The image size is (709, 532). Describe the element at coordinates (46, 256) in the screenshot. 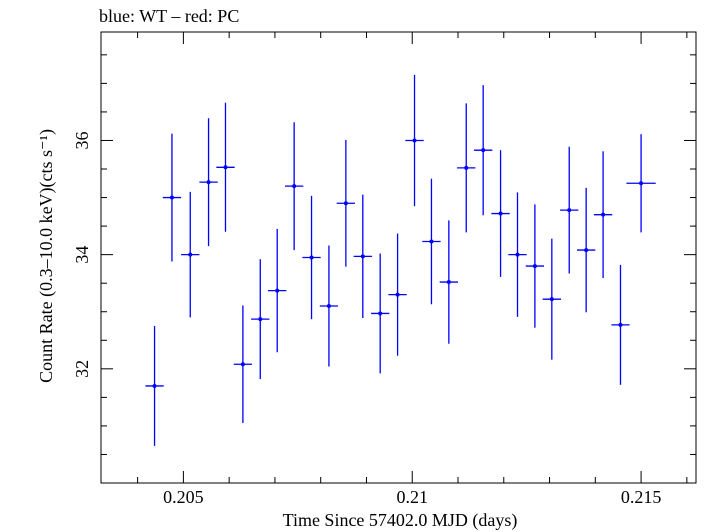

I see `y-axis-label: Count Rate (0.3–10.0 keV)(cts s⁻¹)` at that location.